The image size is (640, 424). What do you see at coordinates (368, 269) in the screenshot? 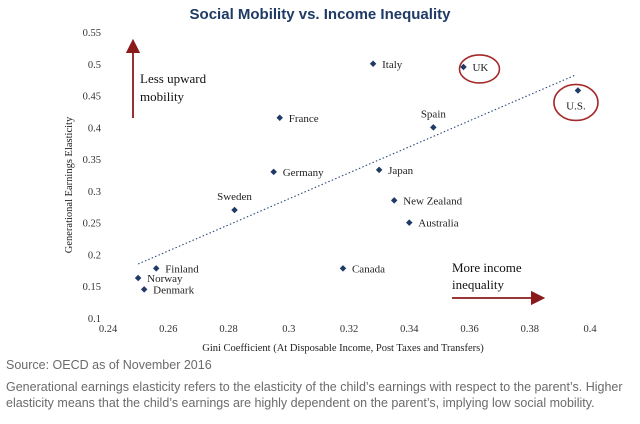
I see `point-label-canada: Canada` at bounding box center [368, 269].